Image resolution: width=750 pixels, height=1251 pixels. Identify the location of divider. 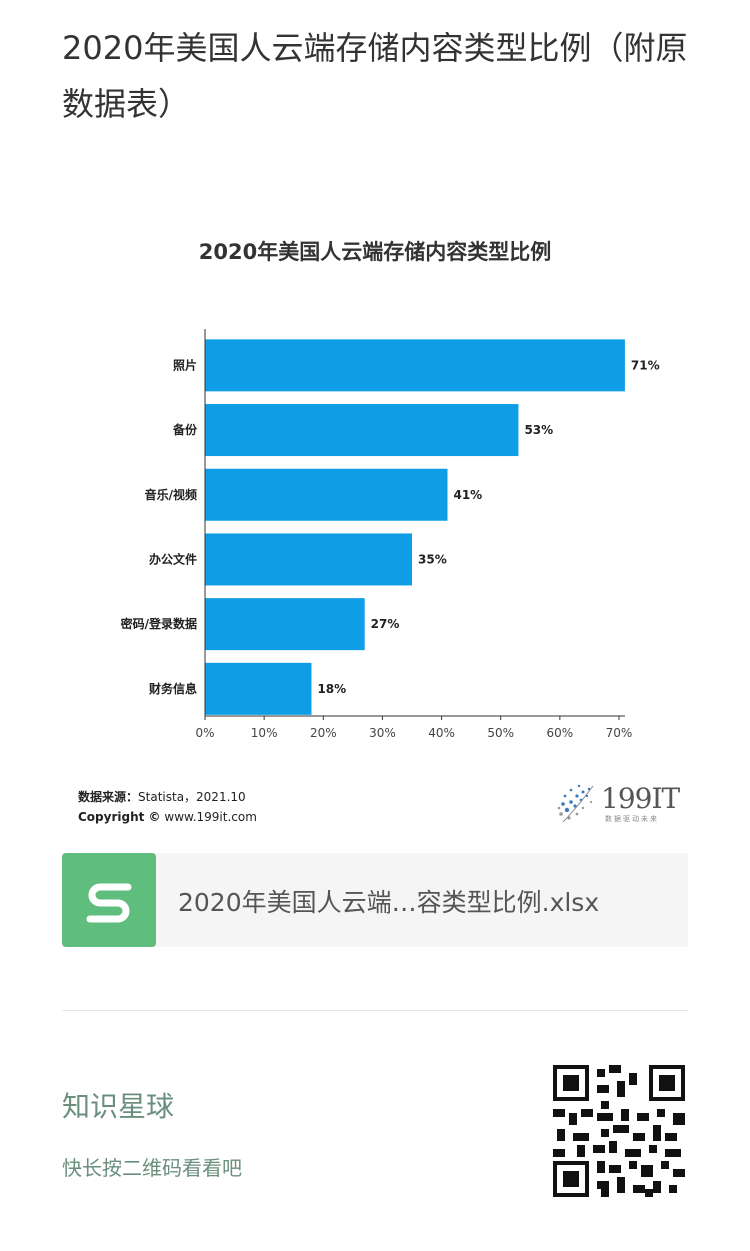
(375, 1010).